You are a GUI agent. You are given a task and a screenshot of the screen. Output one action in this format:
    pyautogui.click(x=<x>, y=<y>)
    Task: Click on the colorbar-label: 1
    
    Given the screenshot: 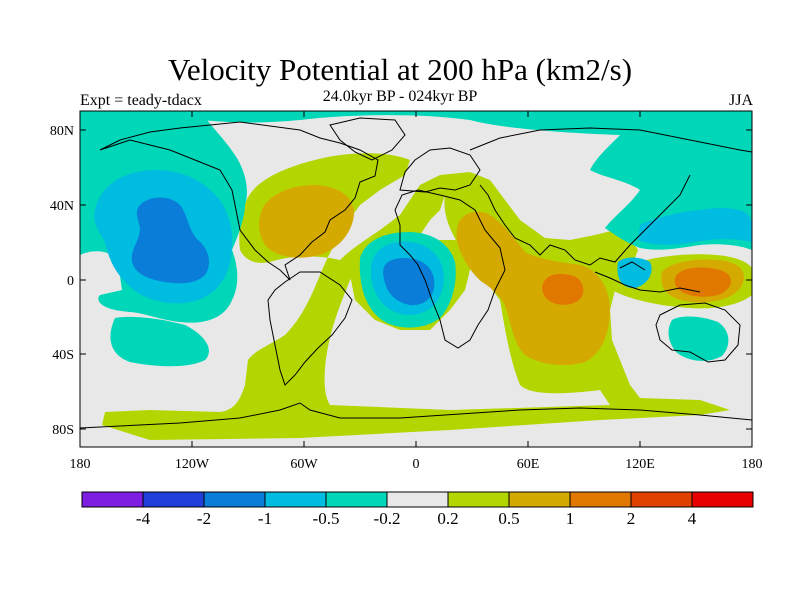 What is the action you would take?
    pyautogui.click(x=570, y=518)
    